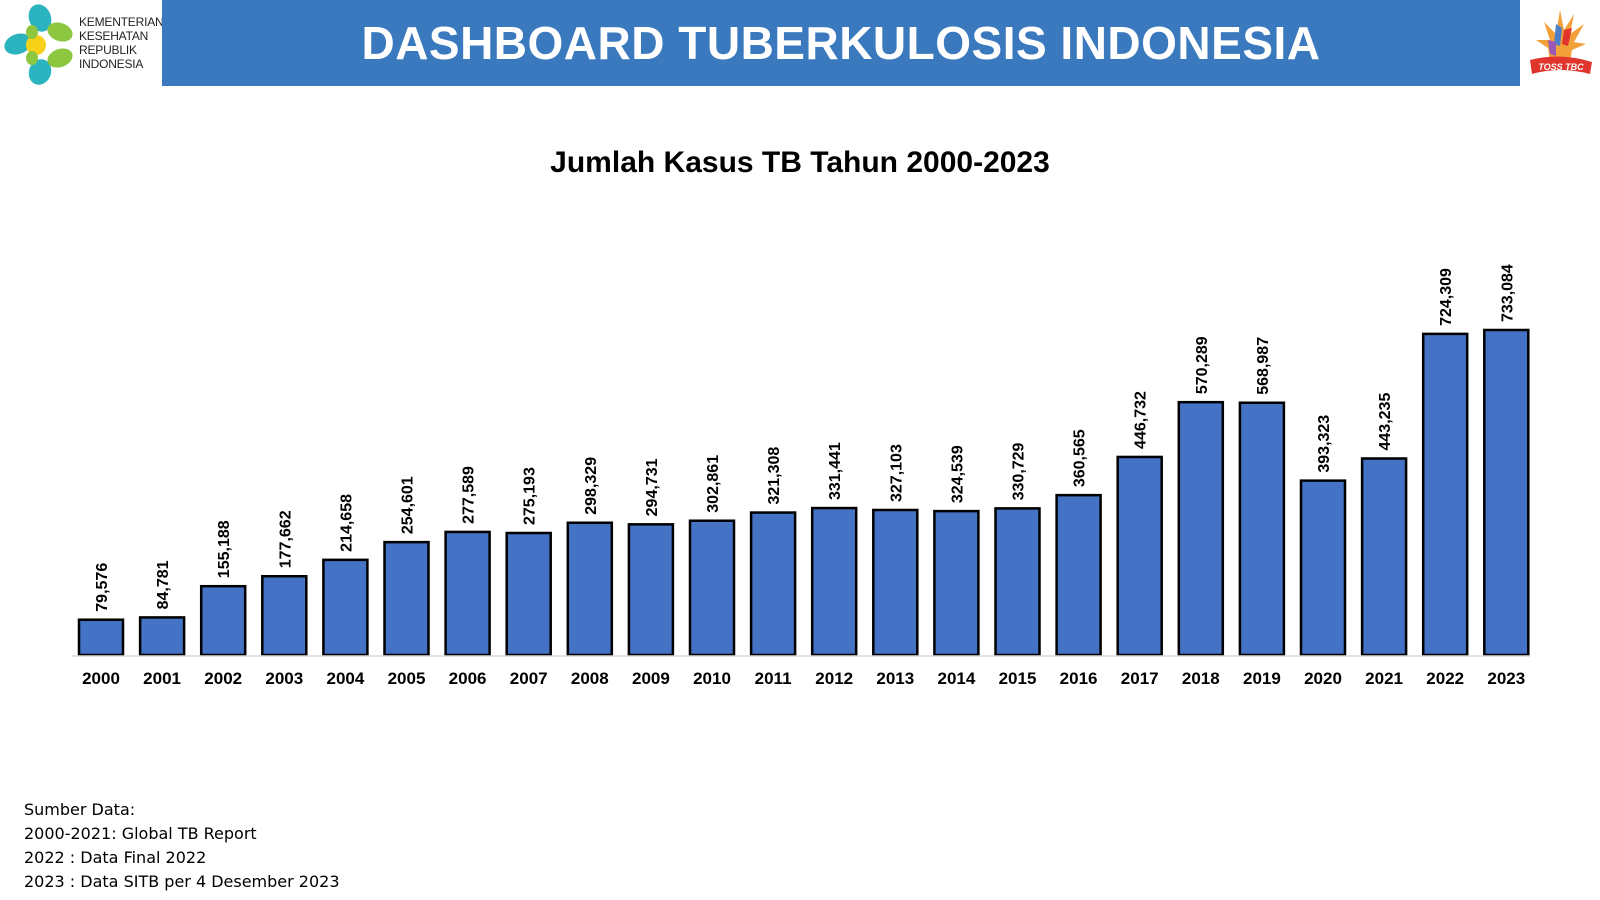  Describe the element at coordinates (406, 598) in the screenshot. I see `bar-2005` at that location.